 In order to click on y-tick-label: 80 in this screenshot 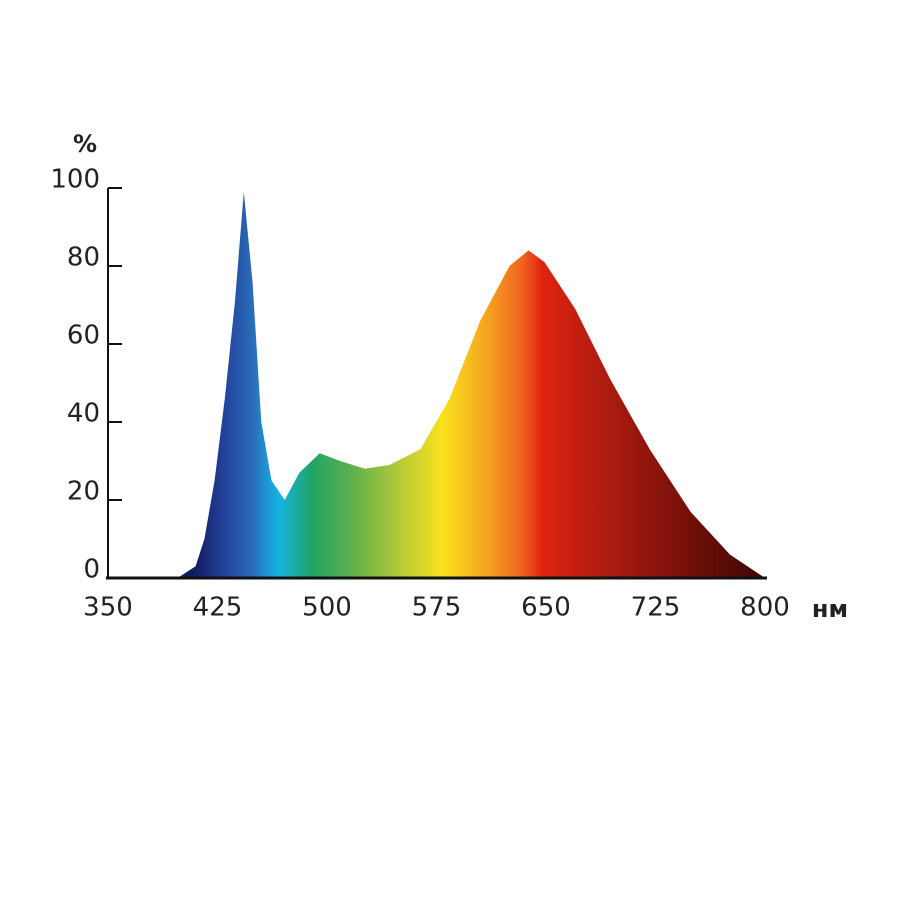, I will do `click(83, 258)`.